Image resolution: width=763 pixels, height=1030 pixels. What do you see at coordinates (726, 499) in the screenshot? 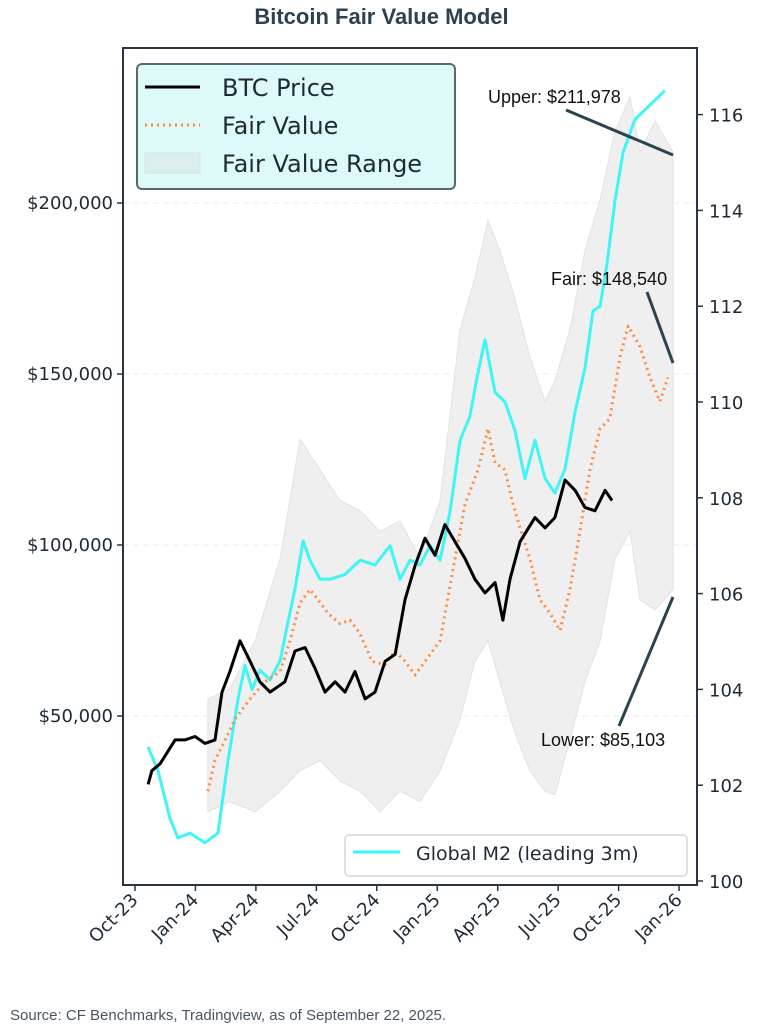
I see `y2-tick-label: 108` at bounding box center [726, 499].